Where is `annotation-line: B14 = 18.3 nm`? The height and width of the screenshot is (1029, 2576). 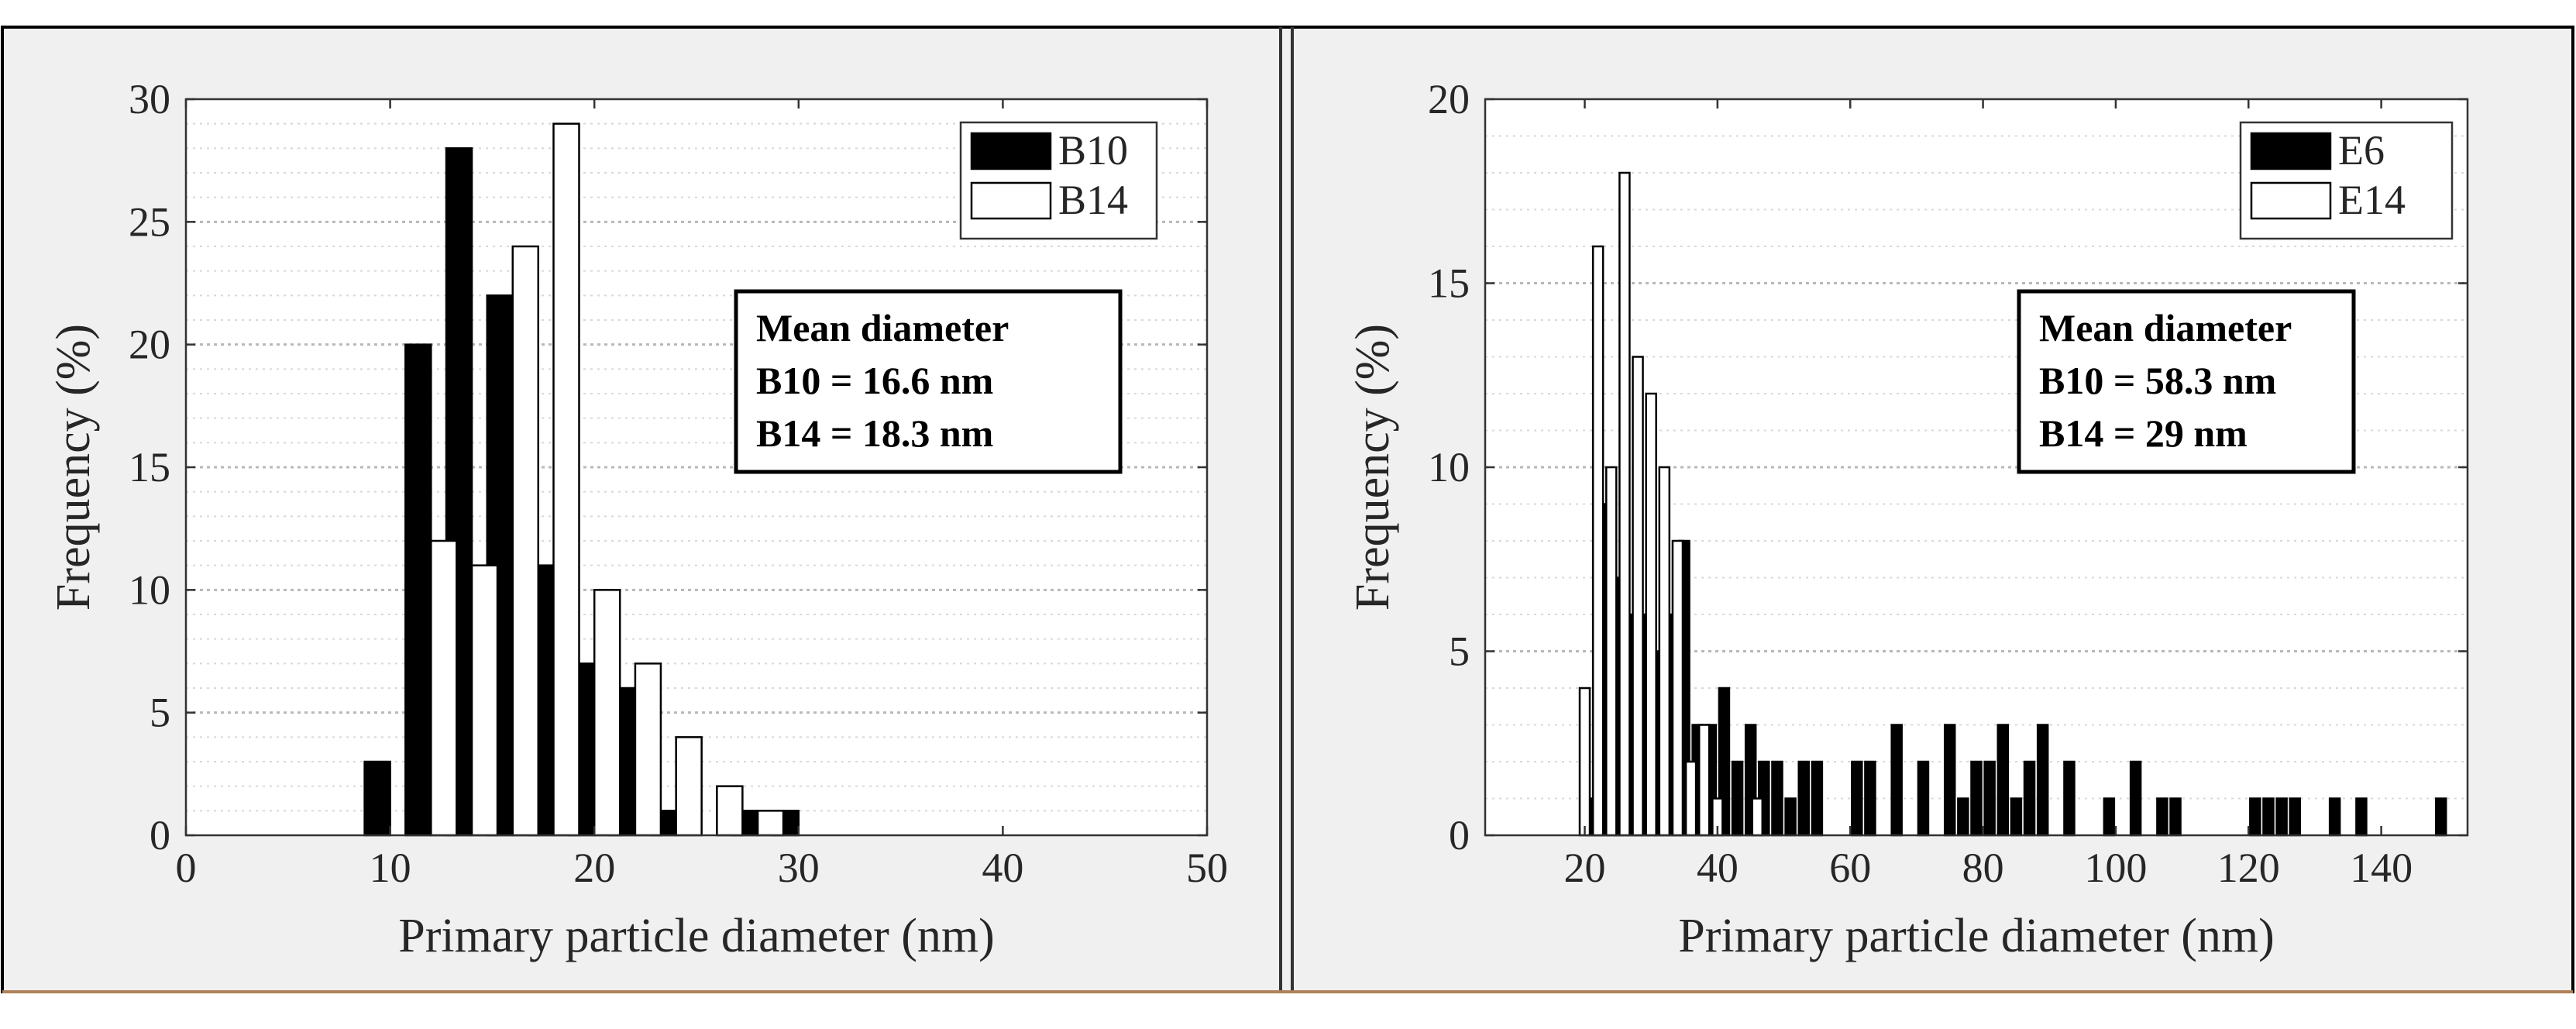 annotation-line: B14 = 18.3 nm is located at coordinates (874, 433).